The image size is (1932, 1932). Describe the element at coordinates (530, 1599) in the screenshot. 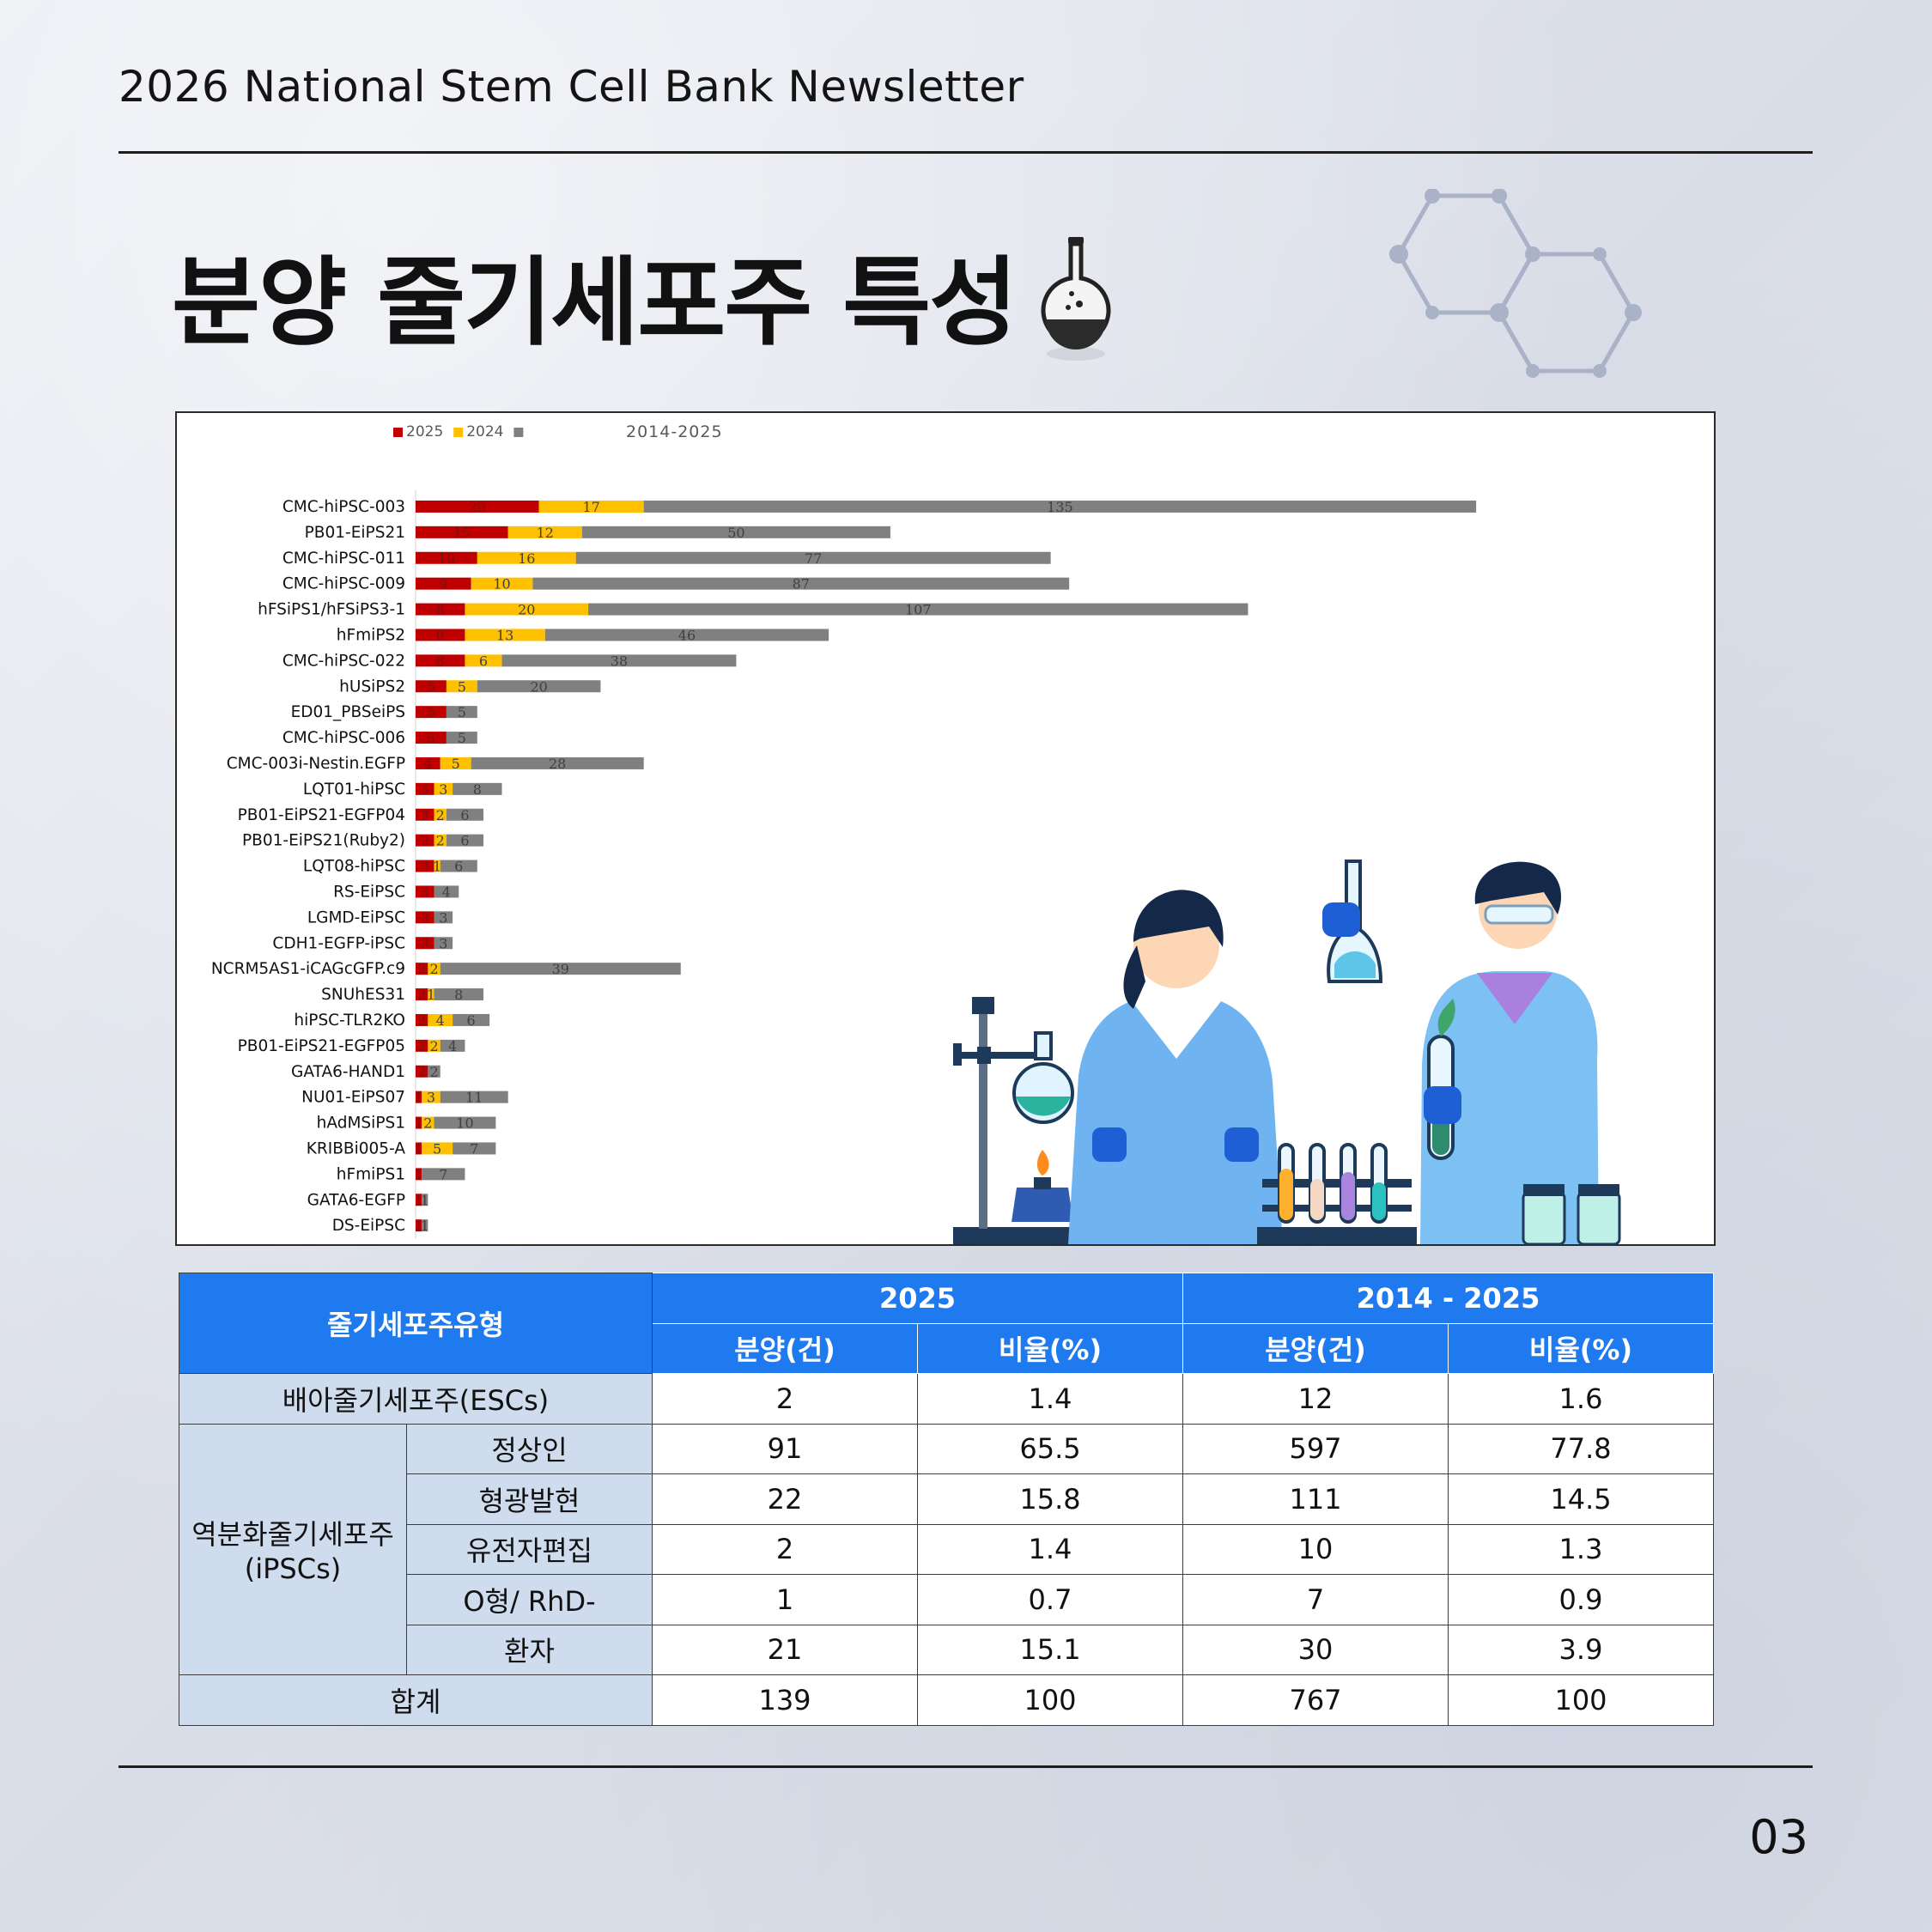

I see `row-sublabel: O형/ RhD-` at that location.